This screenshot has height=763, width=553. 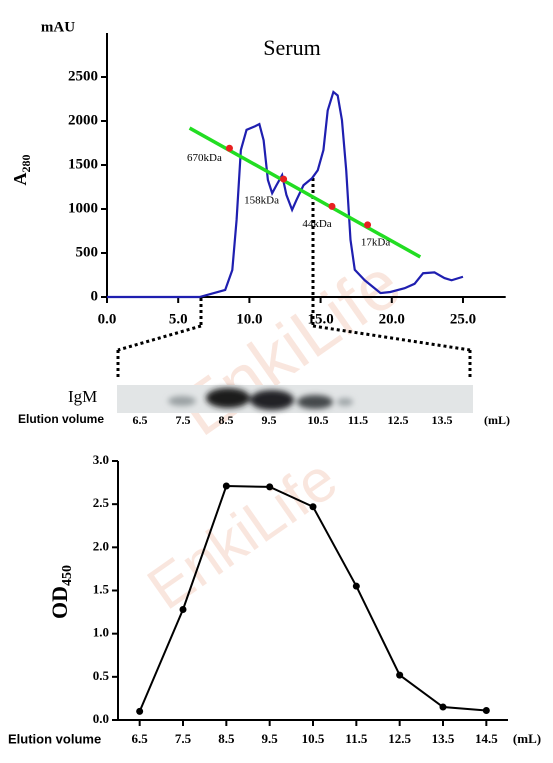 What do you see at coordinates (249, 319) in the screenshot?
I see `x-tick-label: 10.0` at bounding box center [249, 319].